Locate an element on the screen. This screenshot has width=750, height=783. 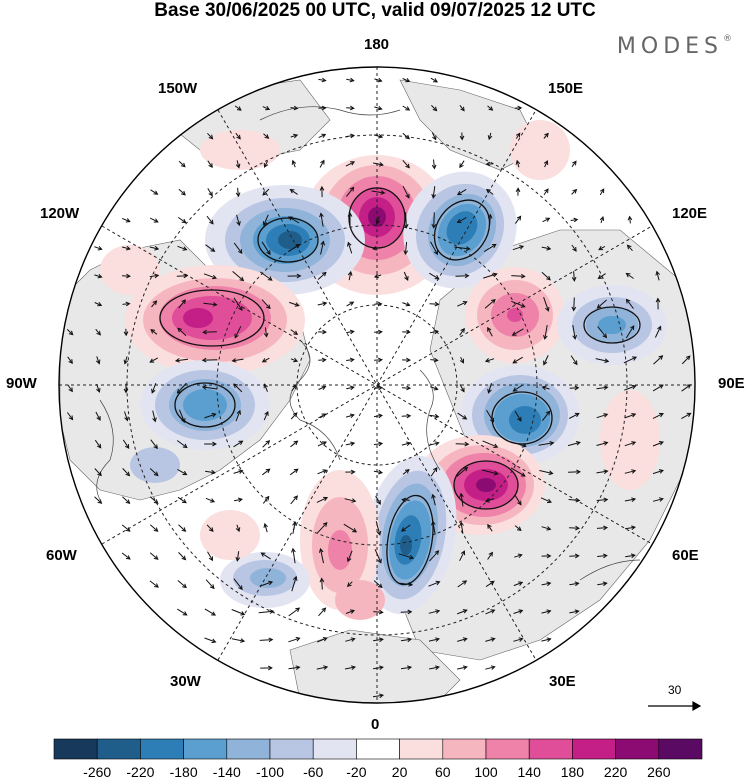
lon-label-90e: 90E is located at coordinates (731, 383).